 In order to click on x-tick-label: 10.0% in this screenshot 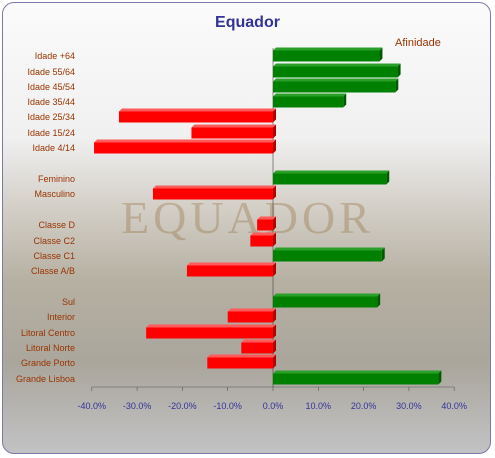, I will do `click(319, 406)`.